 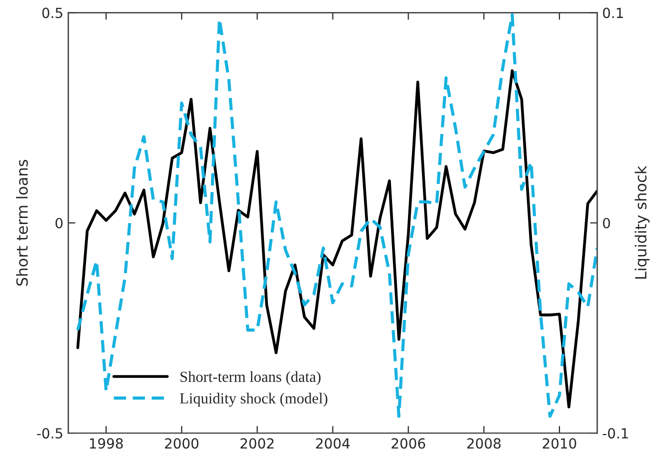 I want to click on y2-tick-label: 0, so click(x=606, y=223).